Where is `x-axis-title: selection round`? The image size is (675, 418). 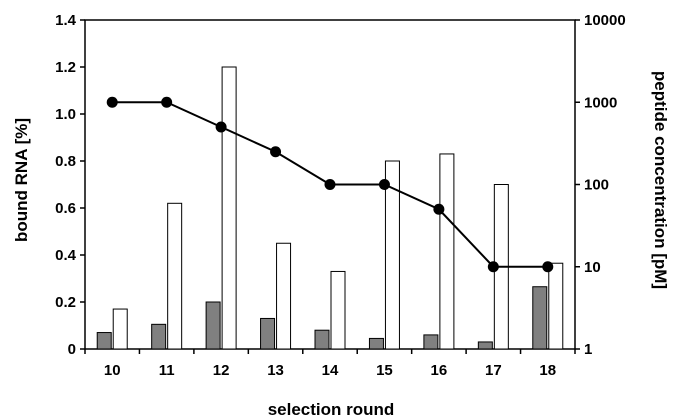
x-axis-title: selection round is located at coordinates (331, 409).